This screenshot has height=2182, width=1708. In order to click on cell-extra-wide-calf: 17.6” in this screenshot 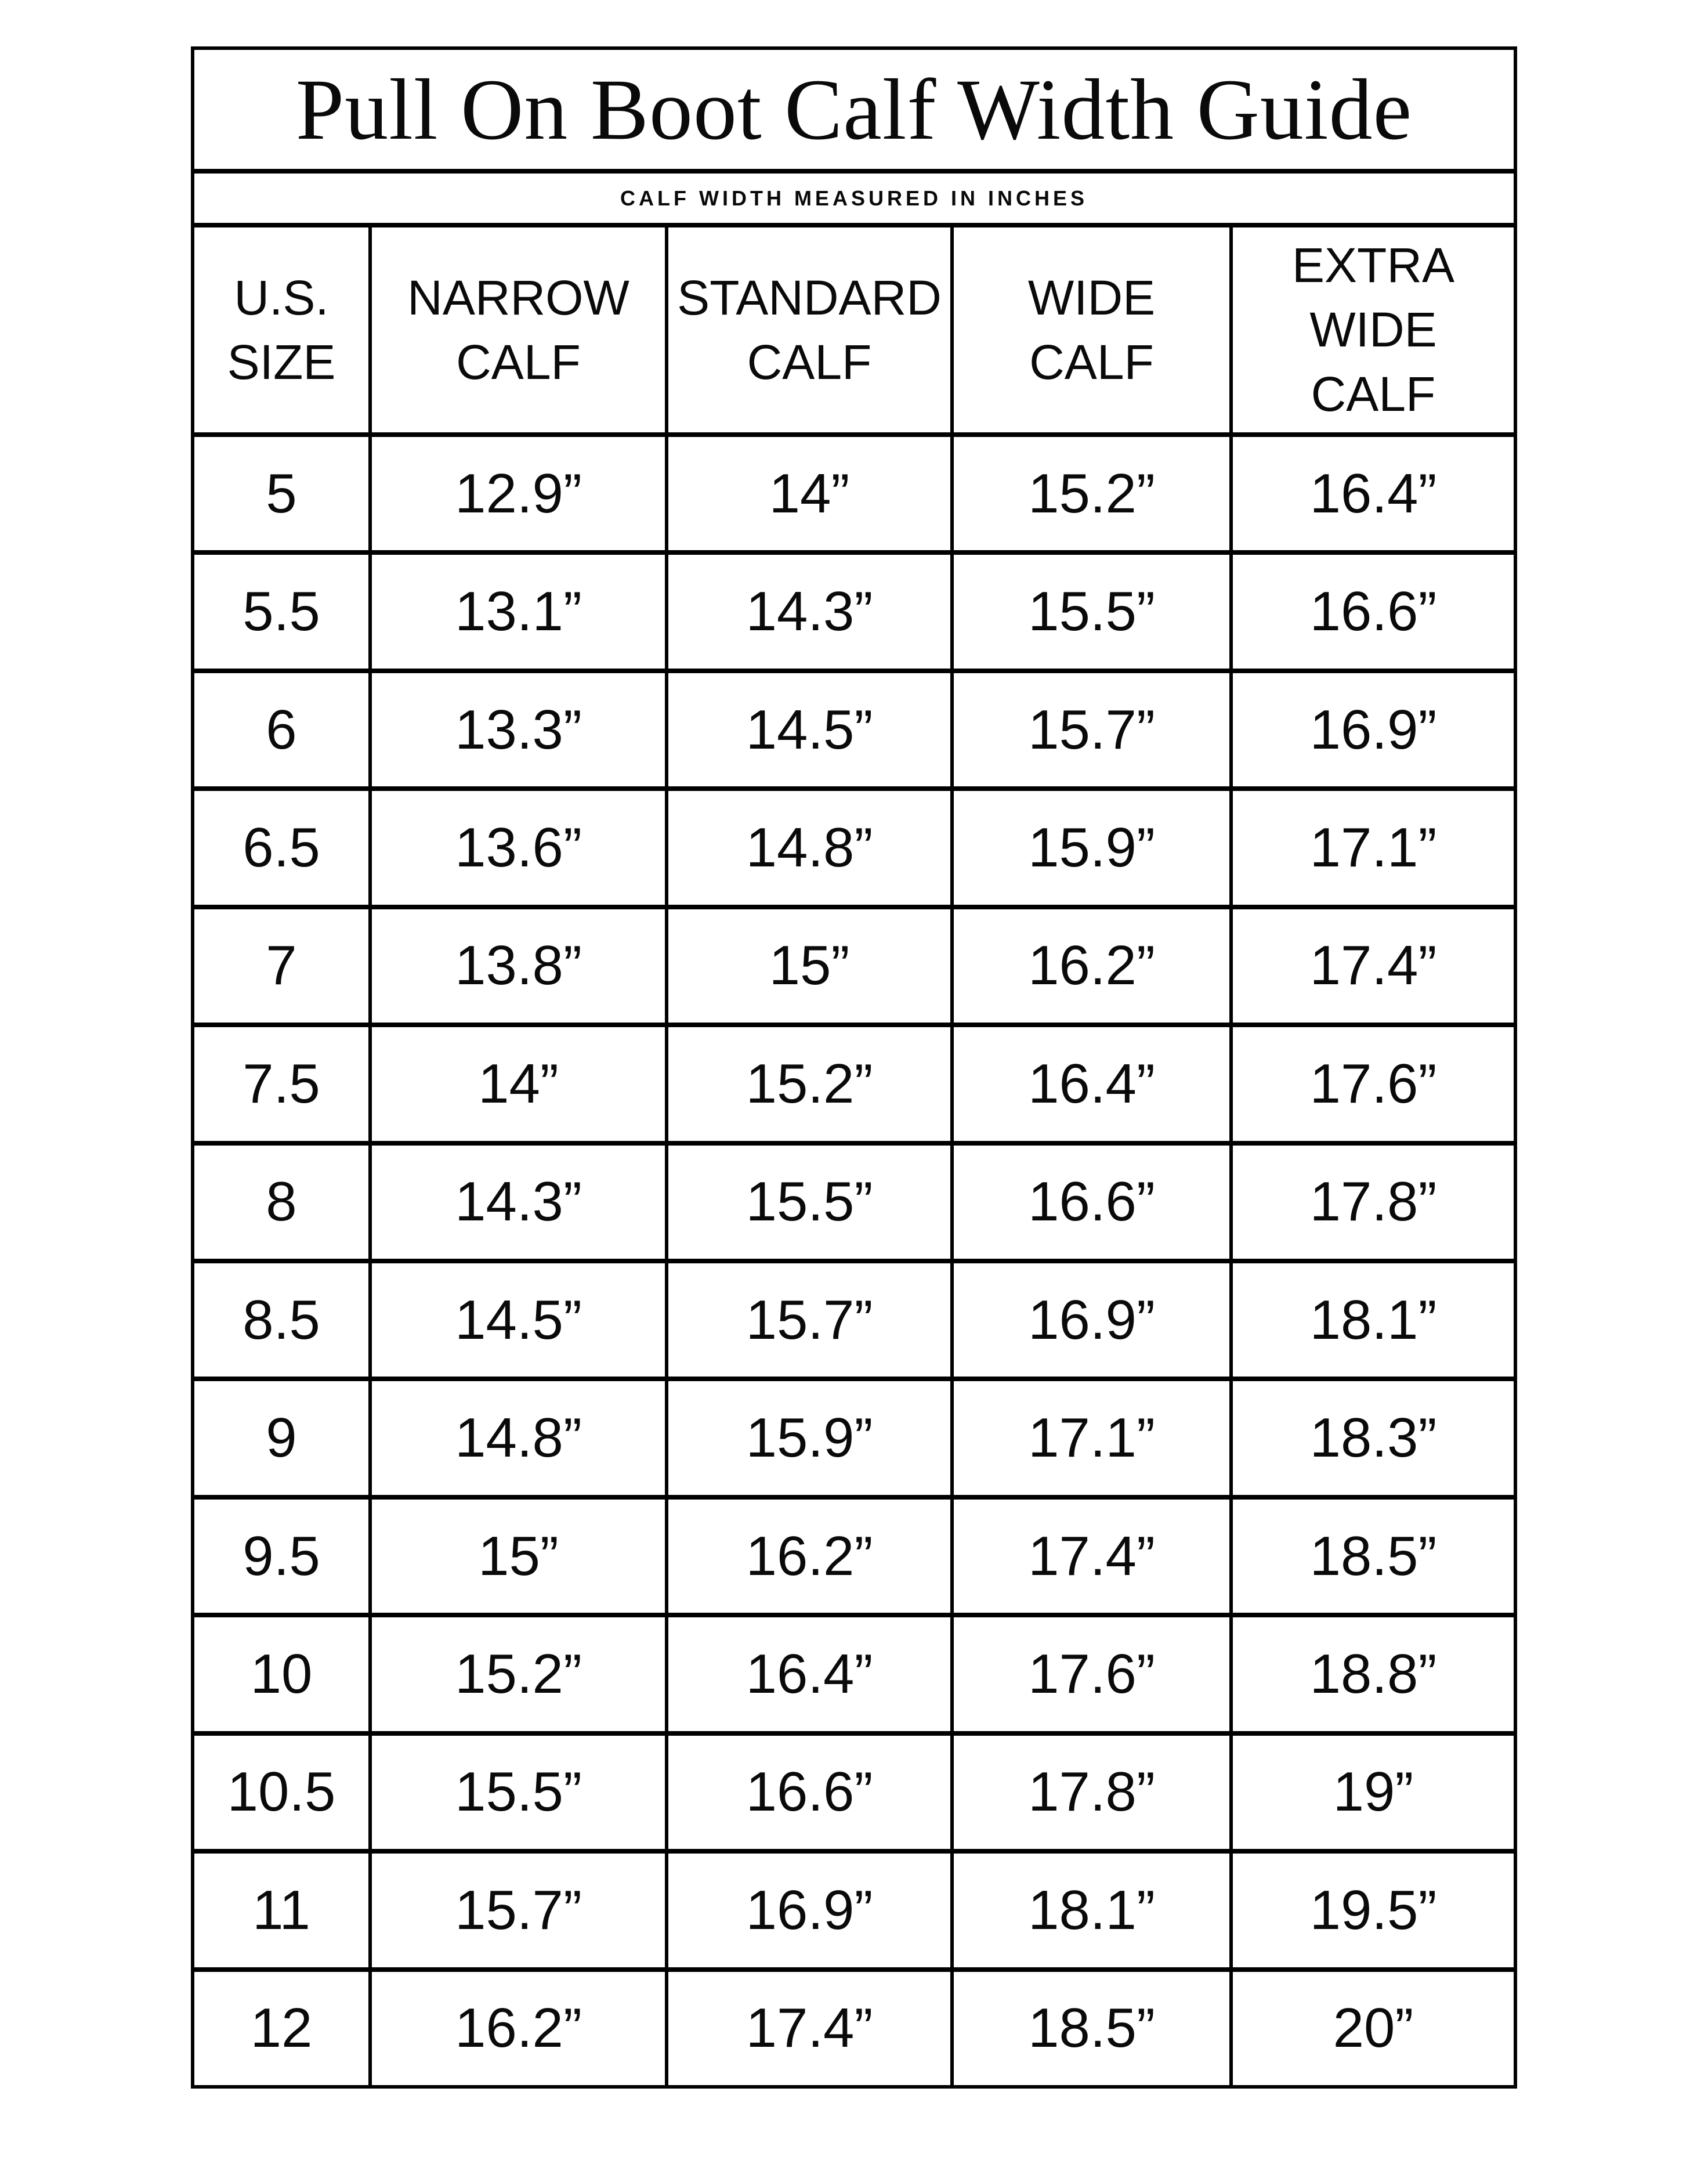, I will do `click(1373, 1084)`.